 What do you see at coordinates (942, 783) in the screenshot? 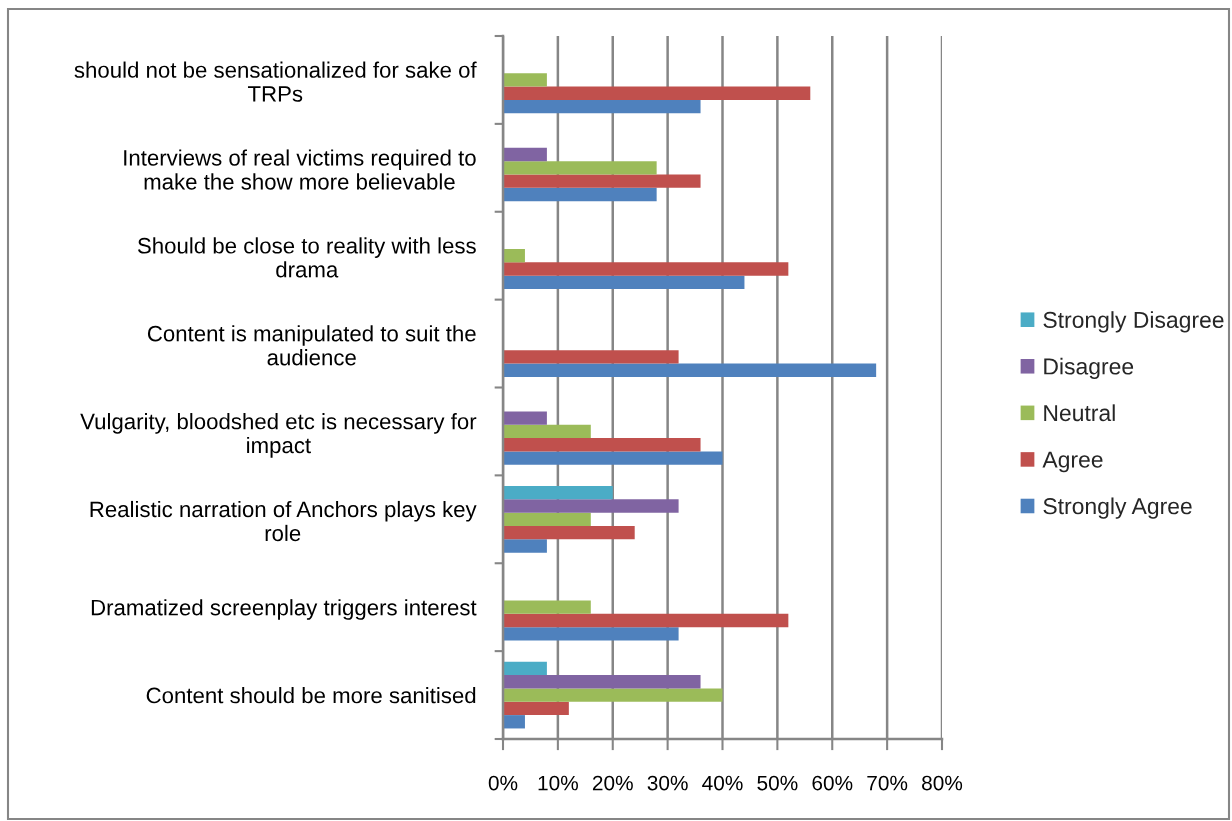
I see `x-tick-label: 80%` at bounding box center [942, 783].